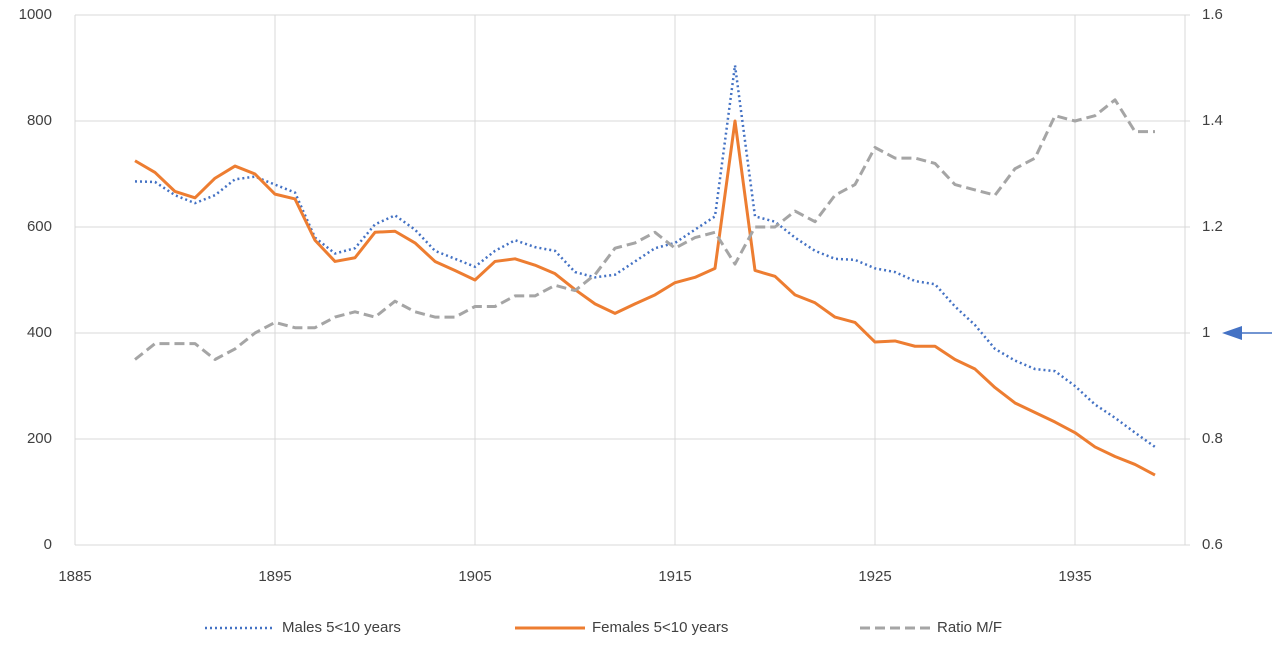 The image size is (1273, 649). I want to click on x-tick-label: 1935, so click(1074, 576).